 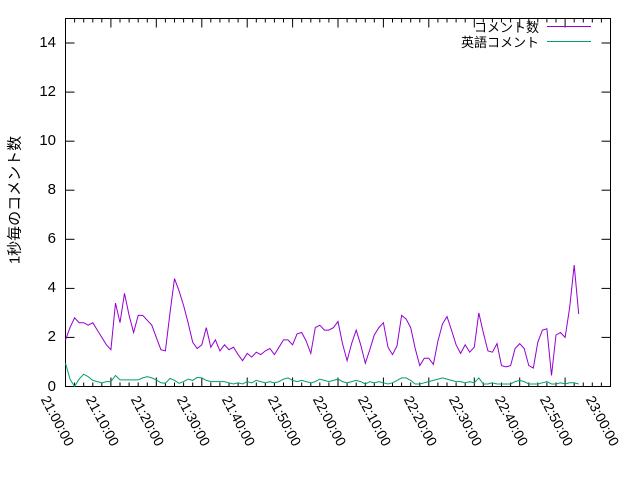 I want to click on legend: コメント数 英語コメント, so click(x=525, y=34).